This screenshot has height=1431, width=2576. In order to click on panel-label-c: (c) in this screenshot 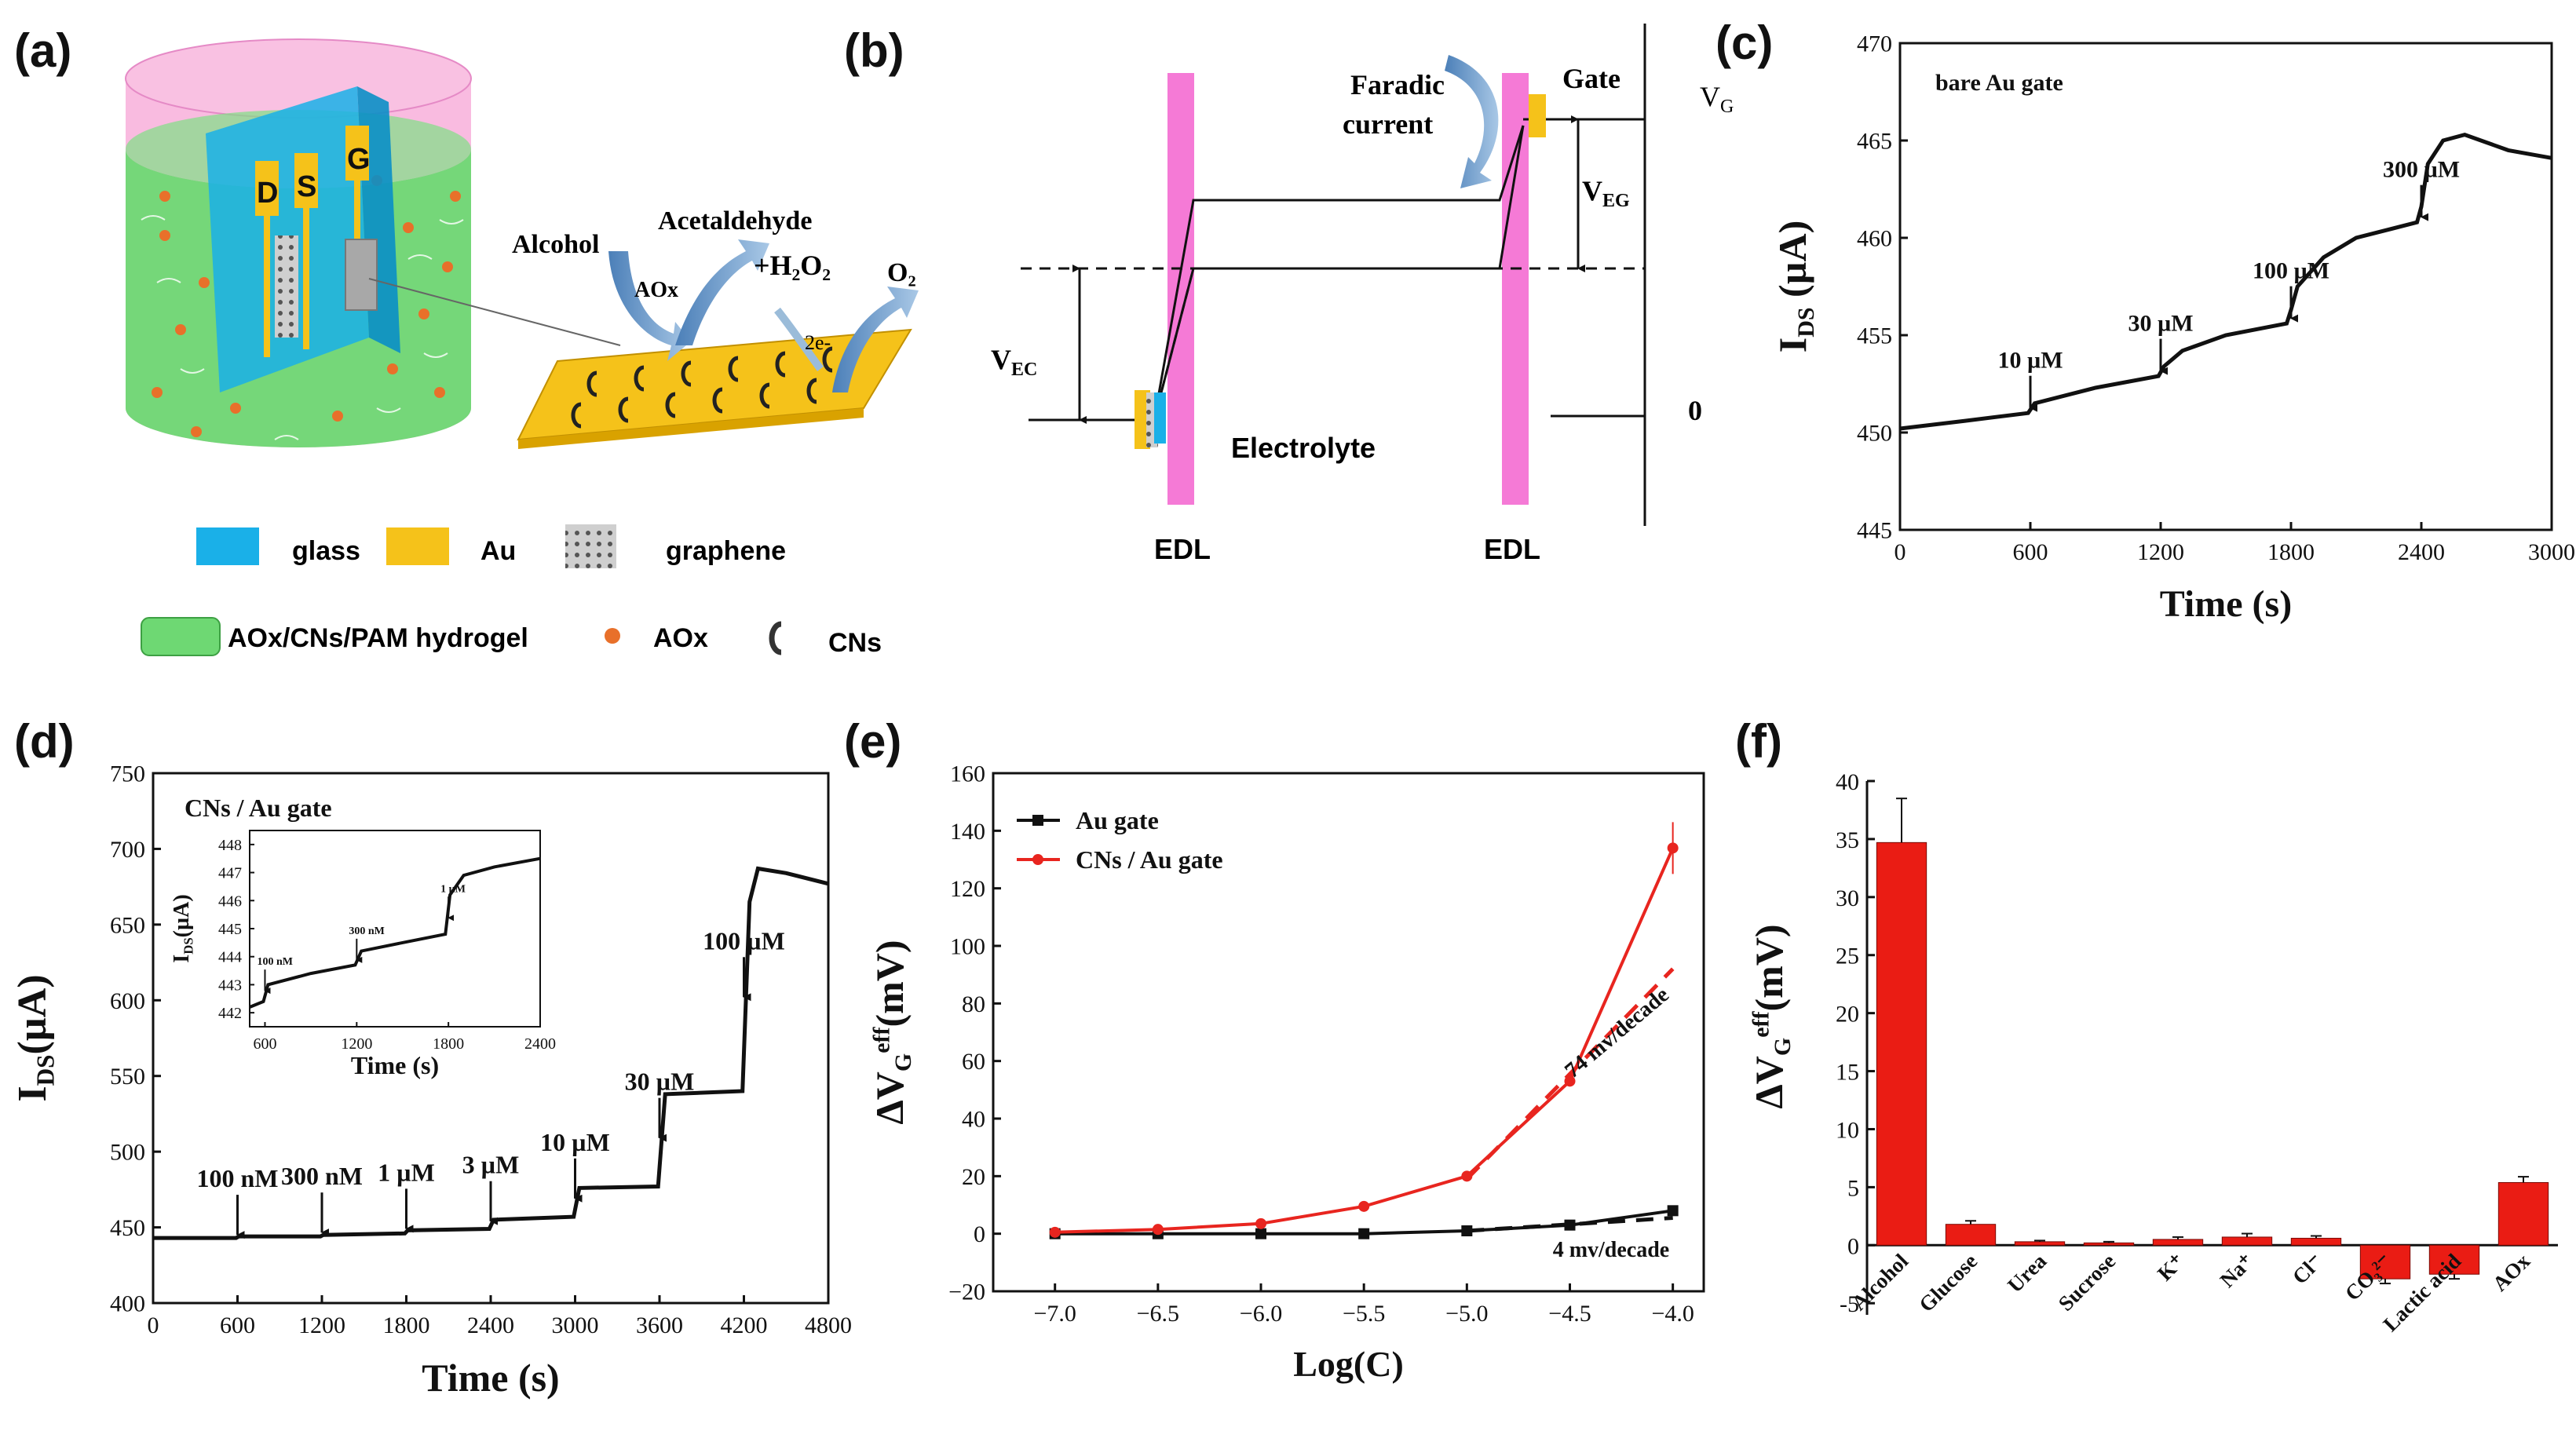, I will do `click(1744, 42)`.